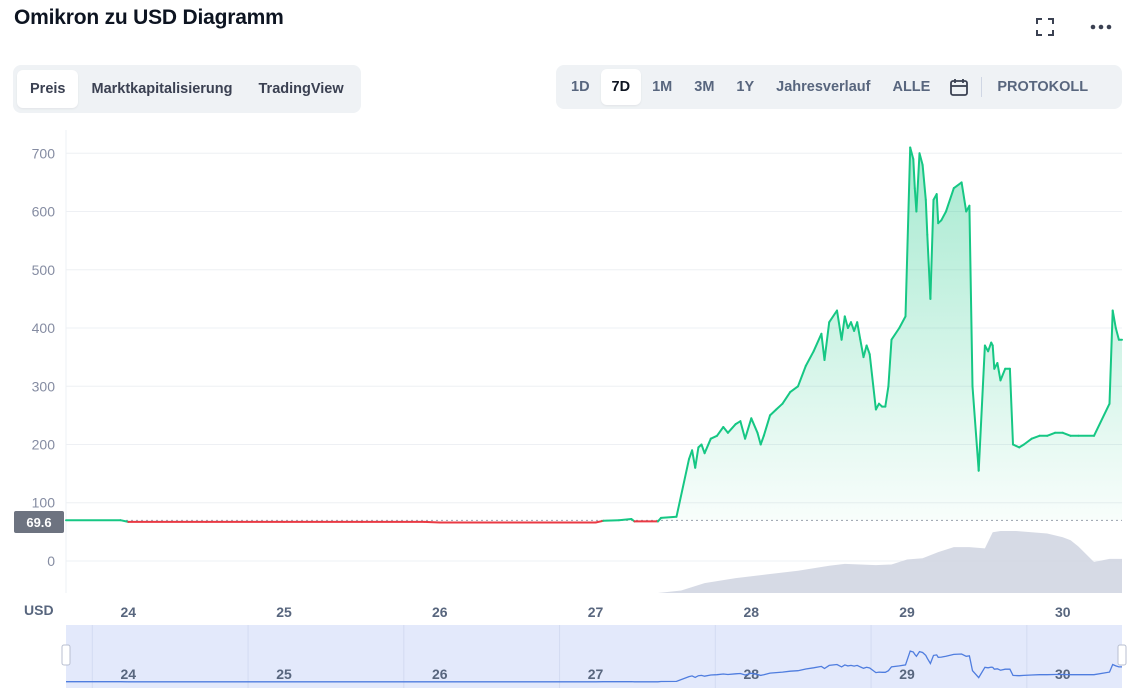 This screenshot has height=700, width=1132. Describe the element at coordinates (1045, 27) in the screenshot. I see `fullscreen-icon` at that location.